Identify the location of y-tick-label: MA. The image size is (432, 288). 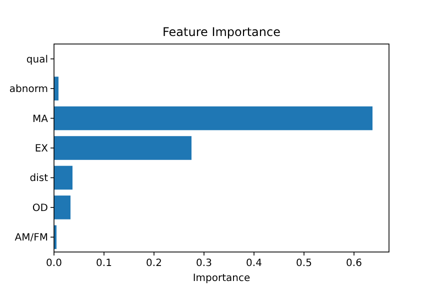
(40, 119).